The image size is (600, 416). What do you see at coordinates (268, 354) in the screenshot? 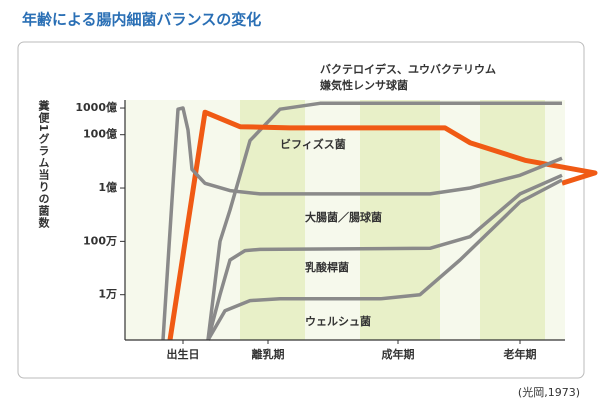
I see `x-tick-label: 離乳期` at bounding box center [268, 354].